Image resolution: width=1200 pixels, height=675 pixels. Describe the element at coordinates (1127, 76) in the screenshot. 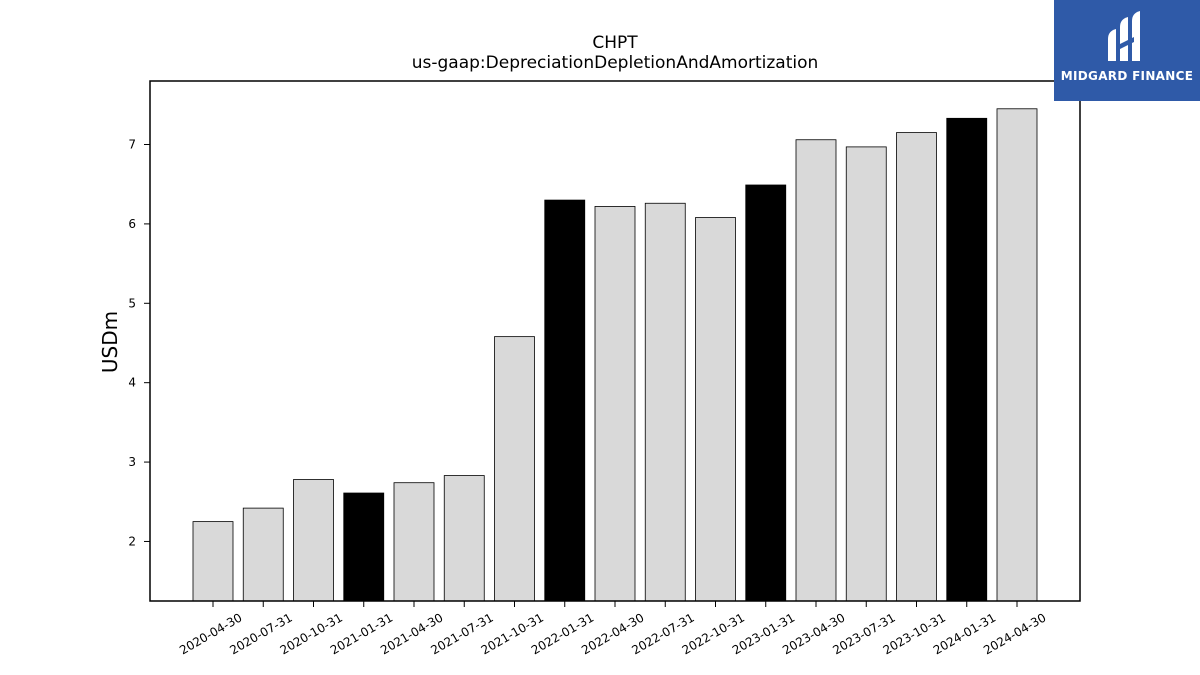

I see `brand-name: MIDGARD FINANCE` at that location.